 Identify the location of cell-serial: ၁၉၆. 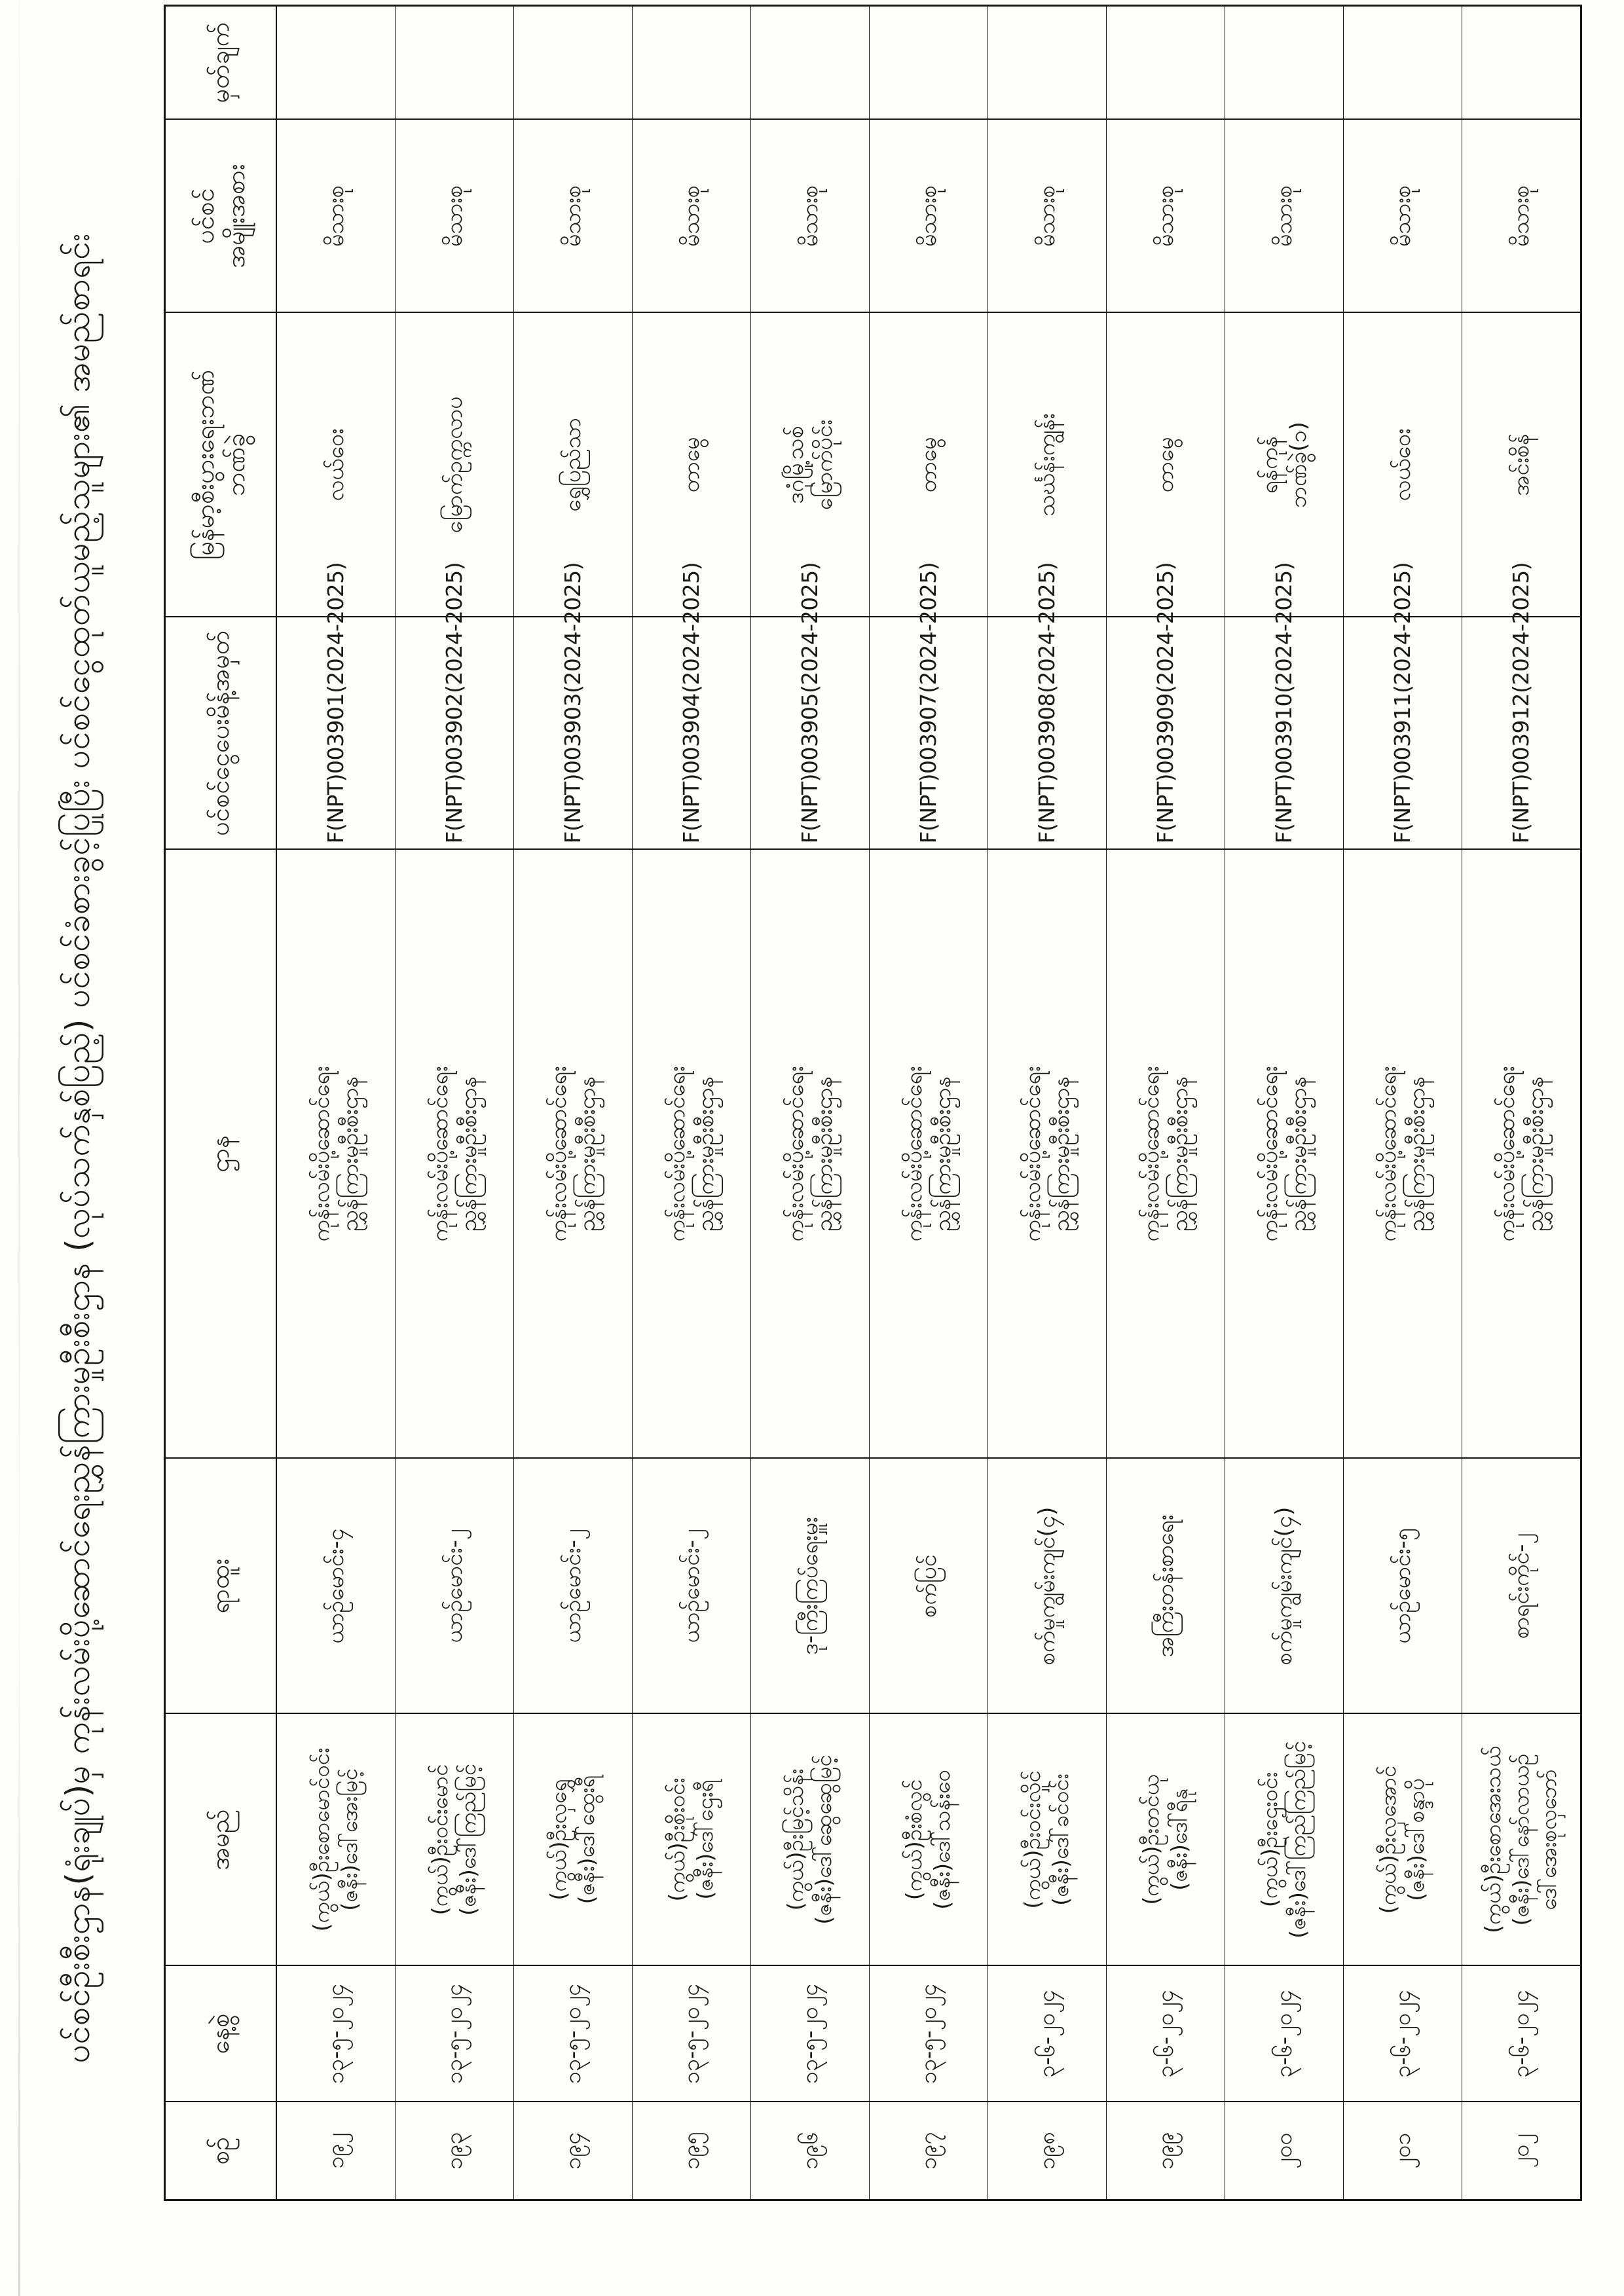
(810, 2151).